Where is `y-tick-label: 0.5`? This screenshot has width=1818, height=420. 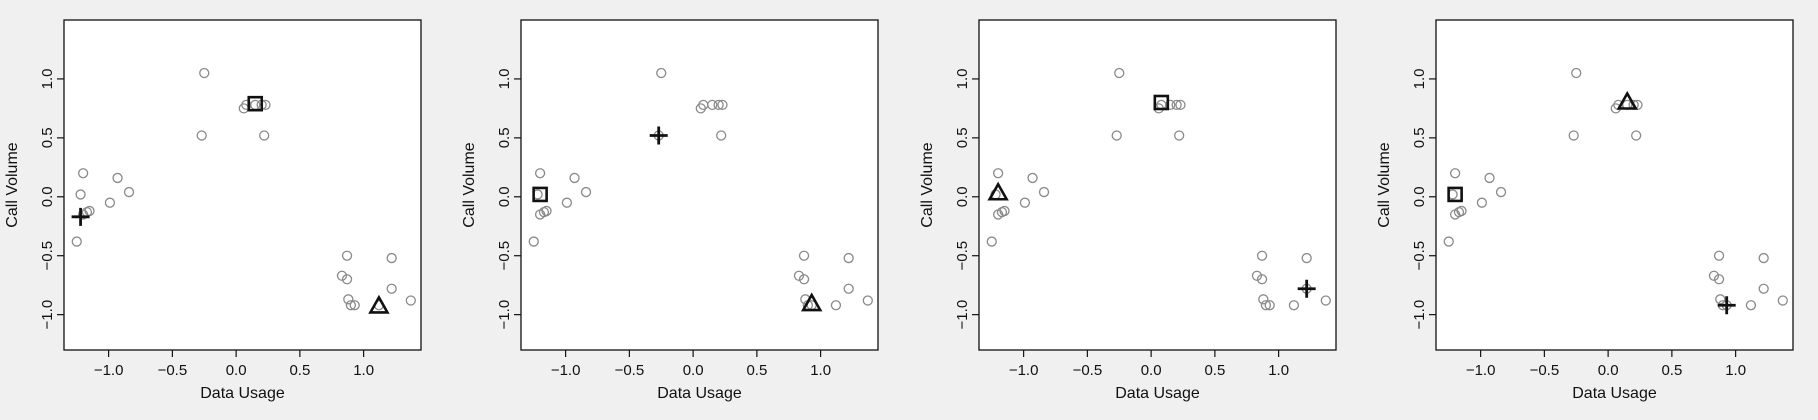 y-tick-label: 0.5 is located at coordinates (504, 137).